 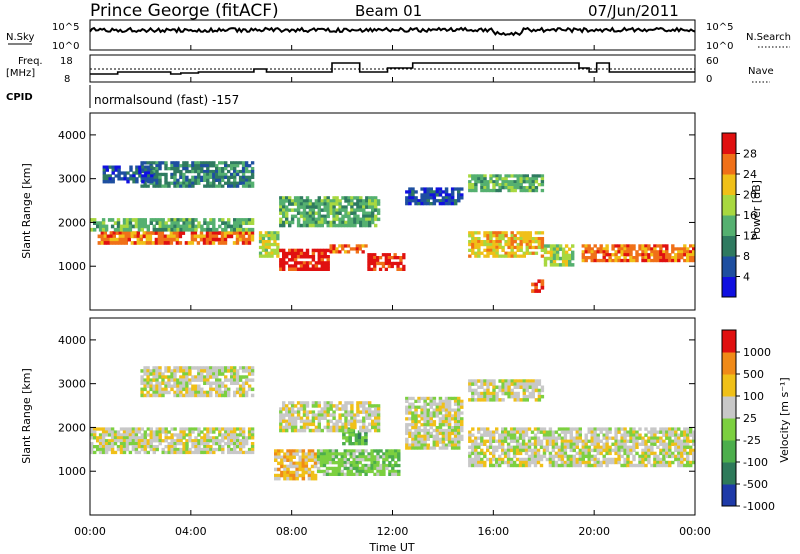 I want to click on velocity-ytick-label: 1000, so click(x=72, y=471).